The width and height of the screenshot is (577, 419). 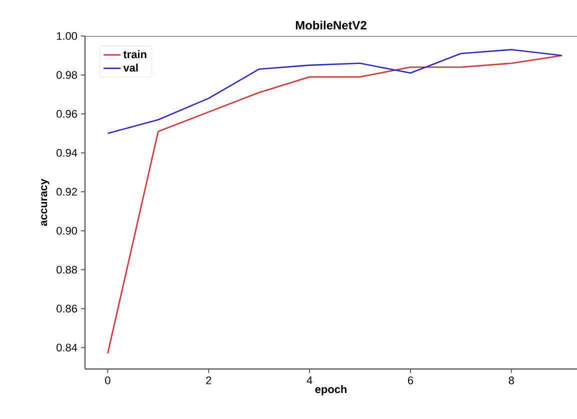 What do you see at coordinates (66, 308) in the screenshot?
I see `y-tick-label: 0.86` at bounding box center [66, 308].